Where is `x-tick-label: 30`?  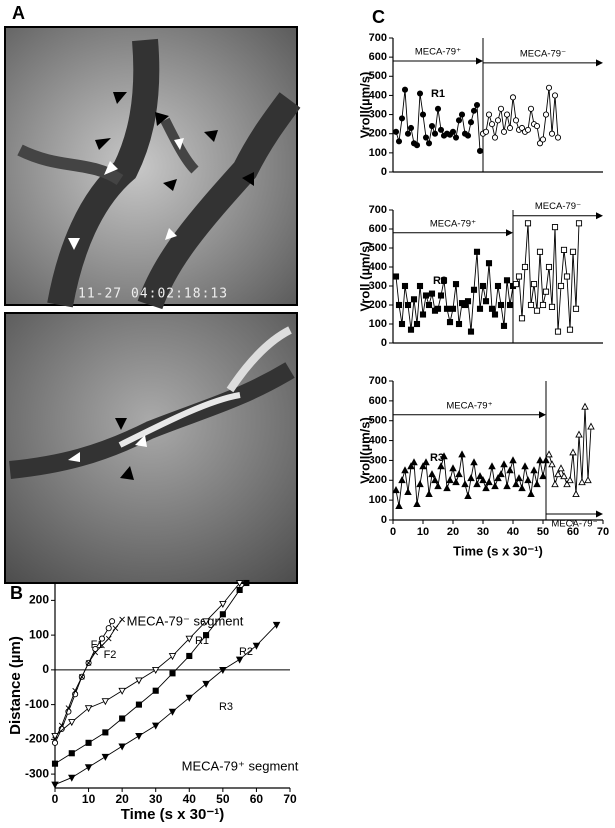 x-tick-label: 30 is located at coordinates (156, 799).